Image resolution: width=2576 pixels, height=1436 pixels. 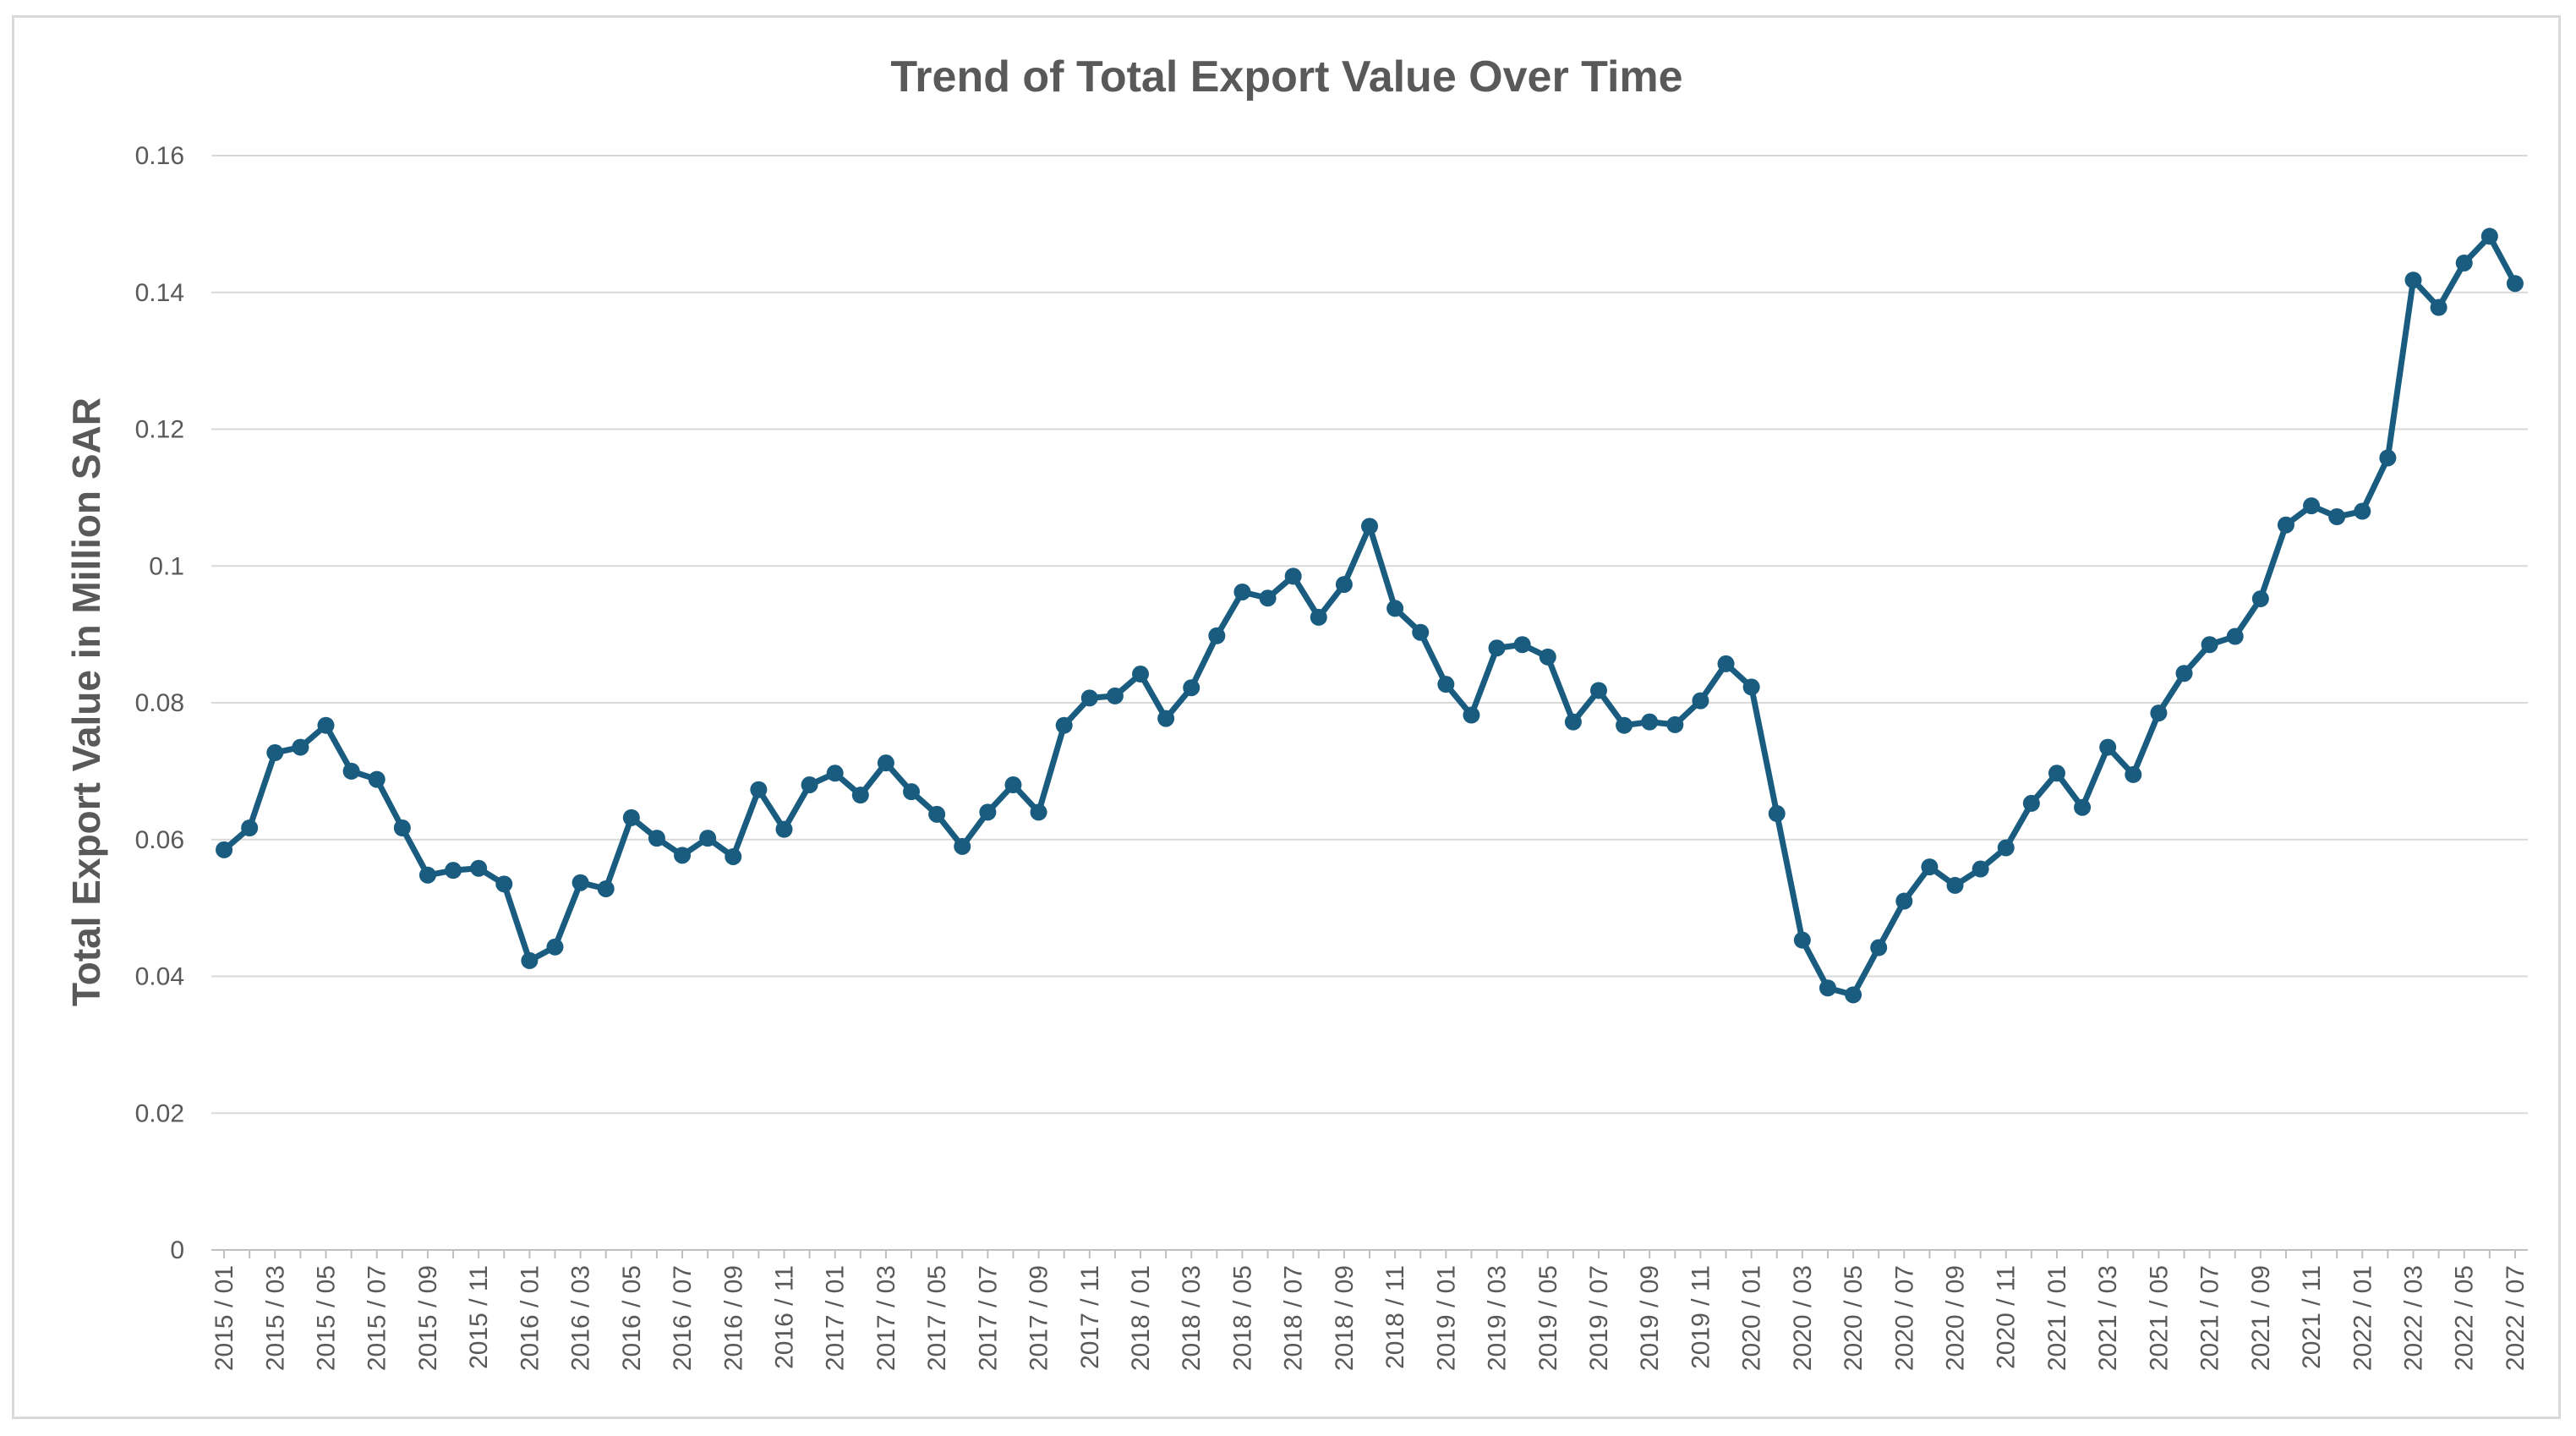 I want to click on x-tick-label: 2021 / 07, so click(x=2210, y=1318).